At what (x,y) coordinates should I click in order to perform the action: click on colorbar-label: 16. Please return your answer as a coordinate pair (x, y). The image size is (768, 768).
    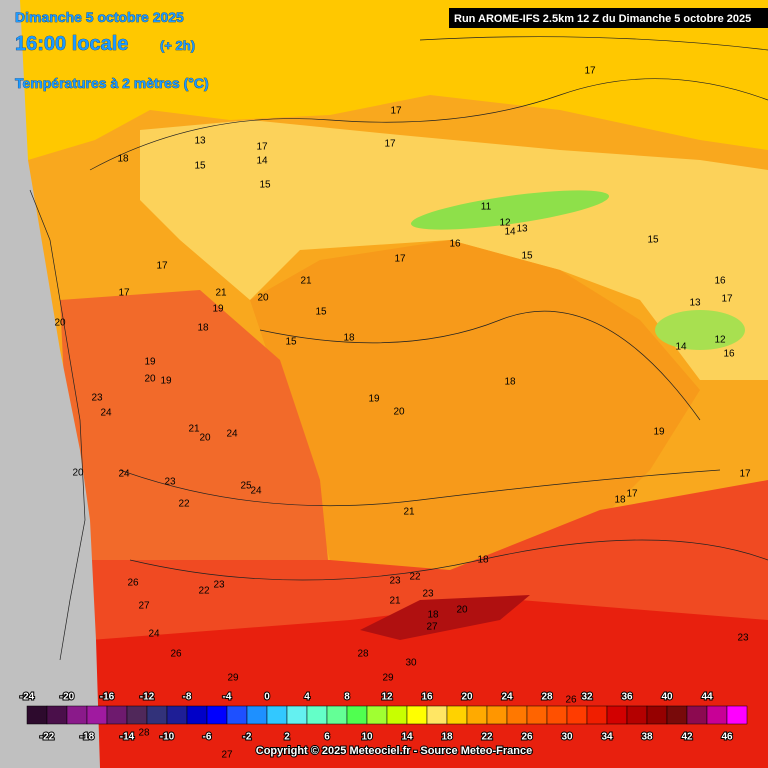
    Looking at the image, I should click on (427, 697).